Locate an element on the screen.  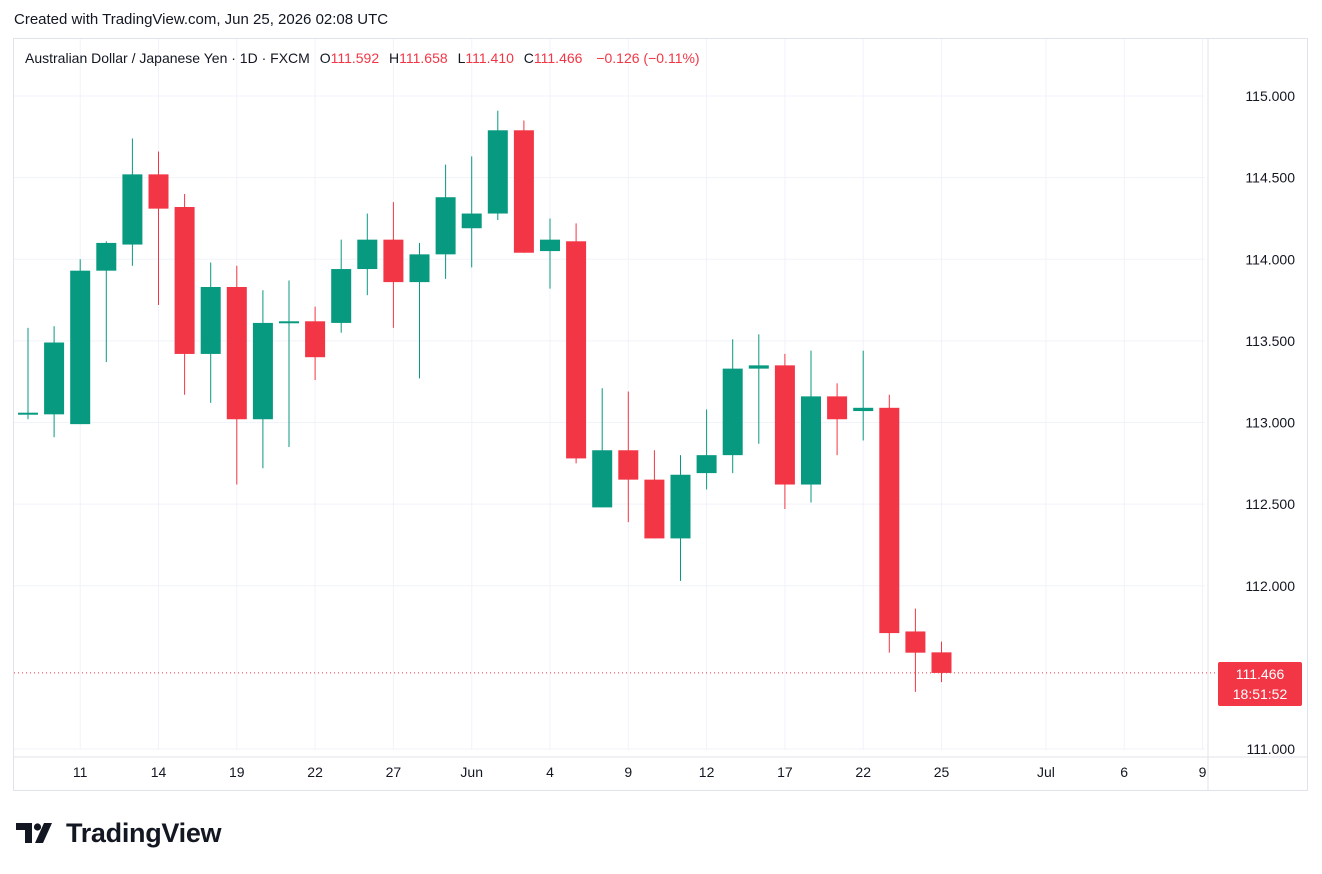
time-tick-label: 6 is located at coordinates (1124, 772).